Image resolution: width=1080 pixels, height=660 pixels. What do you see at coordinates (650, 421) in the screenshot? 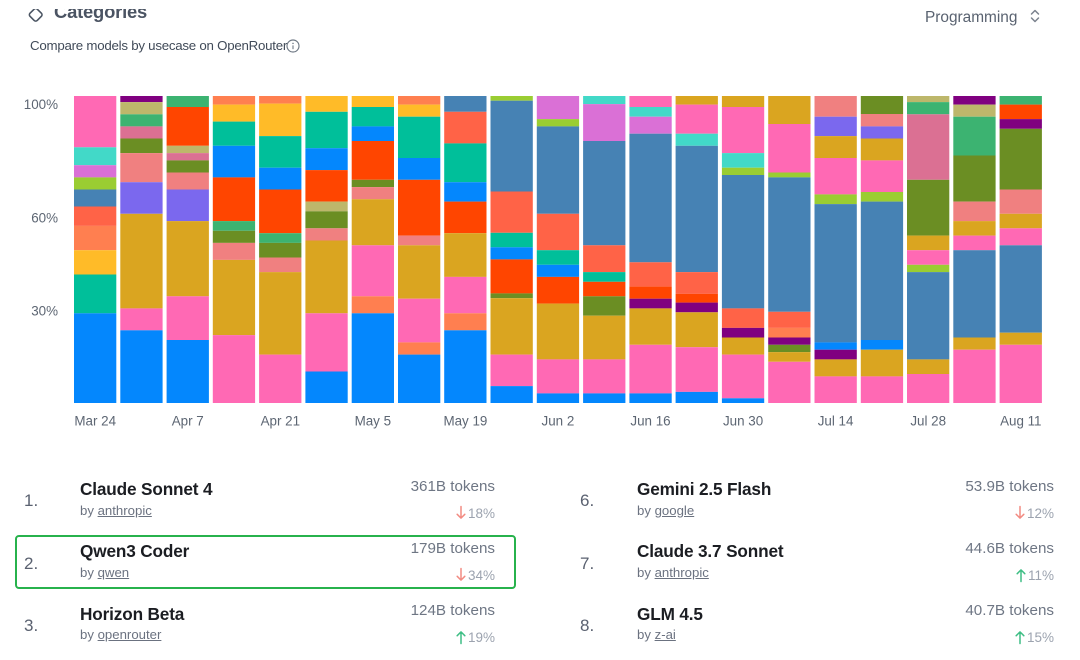
I see `svg-text: Jun 16` at bounding box center [650, 421].